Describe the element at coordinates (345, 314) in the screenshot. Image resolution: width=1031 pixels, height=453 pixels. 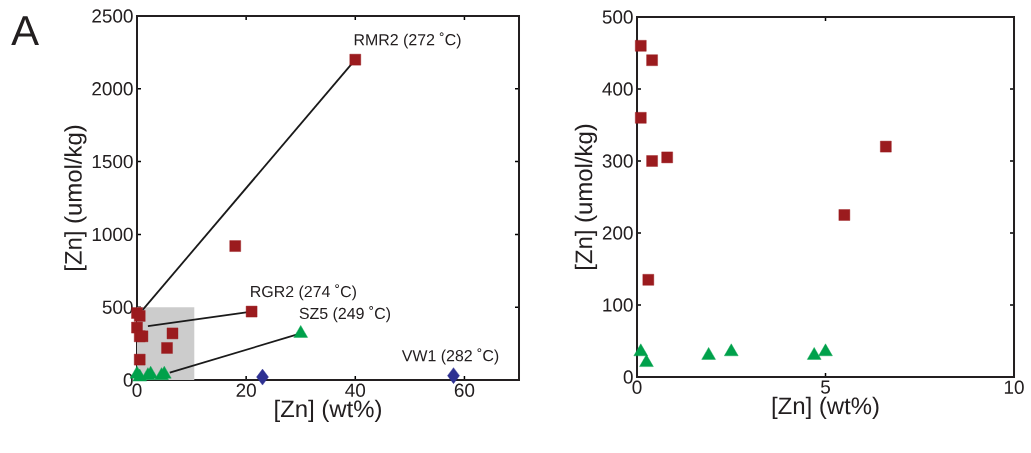
I see `annotation: SZ5 (249 ˚C)` at that location.